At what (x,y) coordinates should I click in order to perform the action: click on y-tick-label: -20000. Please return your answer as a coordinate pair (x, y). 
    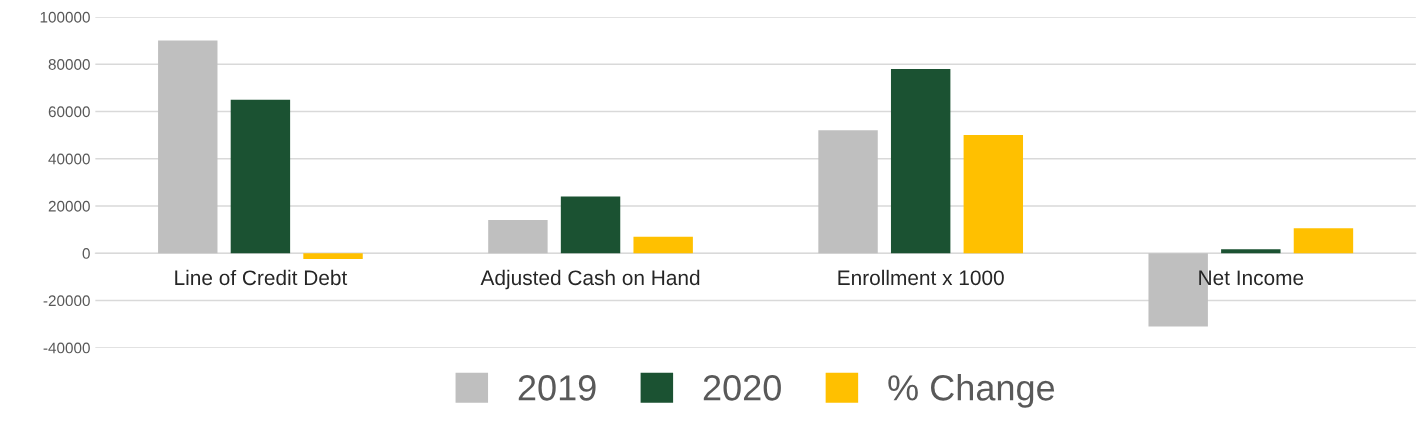
    Looking at the image, I should click on (66, 301).